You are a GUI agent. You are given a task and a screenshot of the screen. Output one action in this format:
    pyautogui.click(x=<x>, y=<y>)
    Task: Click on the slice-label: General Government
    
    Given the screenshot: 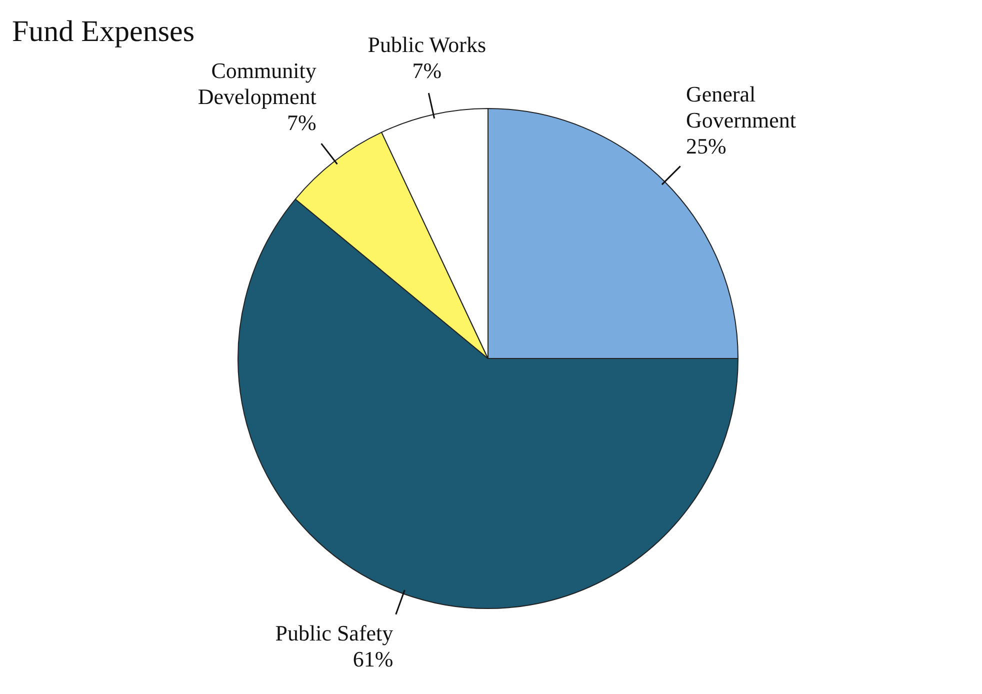 What is the action you would take?
    pyautogui.click(x=741, y=106)
    